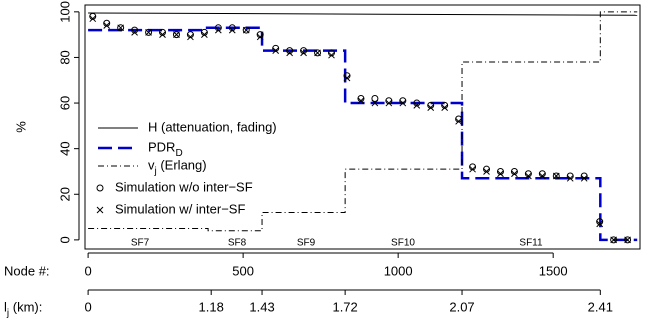 The width and height of the screenshot is (654, 323). What do you see at coordinates (211, 306) in the screenshot?
I see `x2-tick-label: 1.18` at bounding box center [211, 306].